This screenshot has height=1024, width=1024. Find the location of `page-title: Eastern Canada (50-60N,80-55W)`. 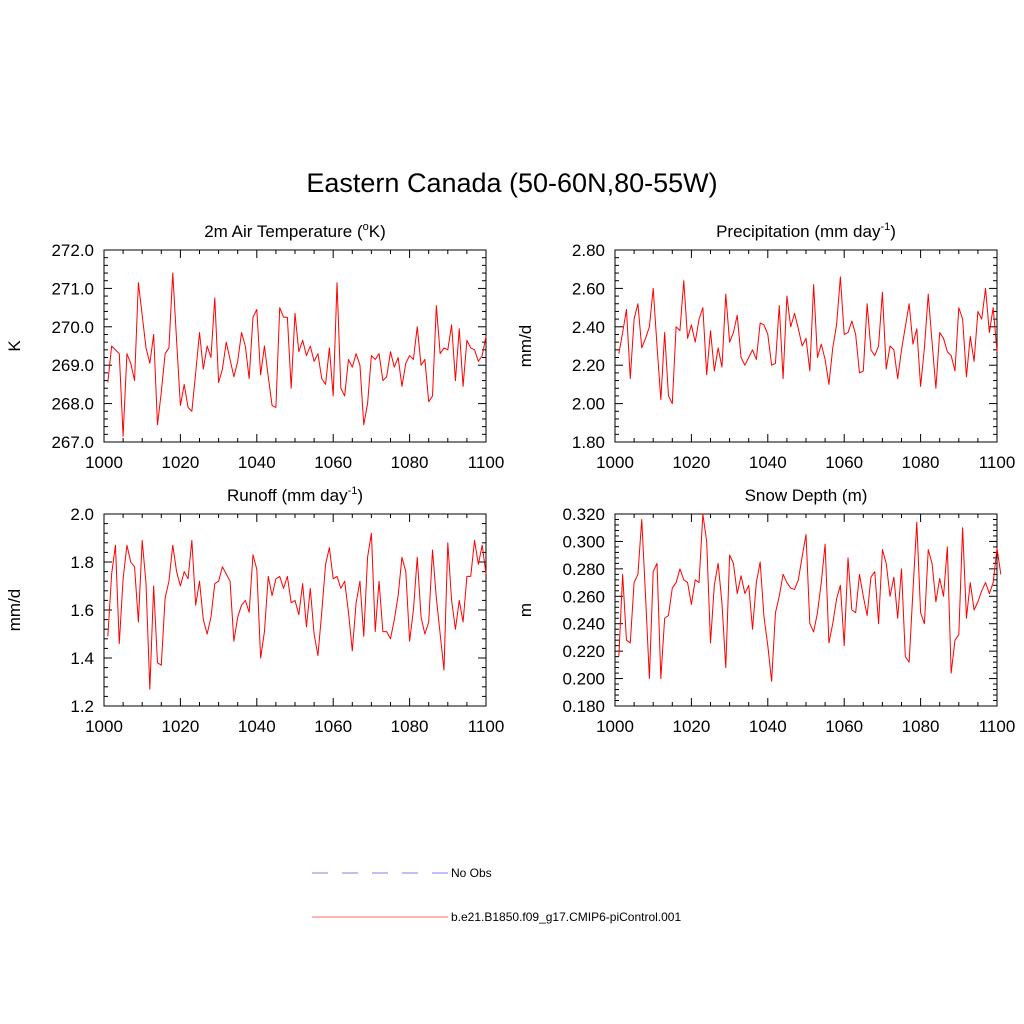

page-title: Eastern Canada (50-60N,80-55W) is located at coordinates (512, 183).